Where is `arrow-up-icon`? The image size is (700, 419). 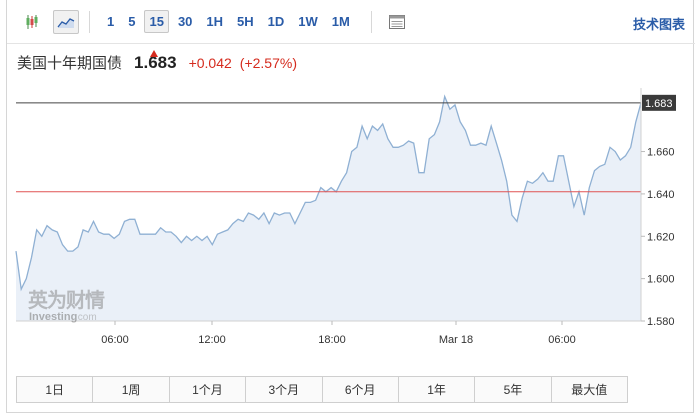 arrow-up-icon is located at coordinates (154, 53).